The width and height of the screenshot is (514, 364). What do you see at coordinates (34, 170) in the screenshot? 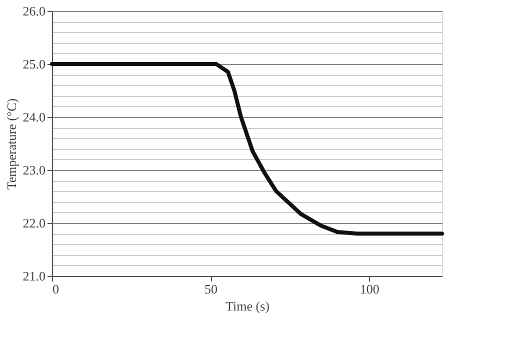
I see `y-tick-label: 23.0` at bounding box center [34, 170].